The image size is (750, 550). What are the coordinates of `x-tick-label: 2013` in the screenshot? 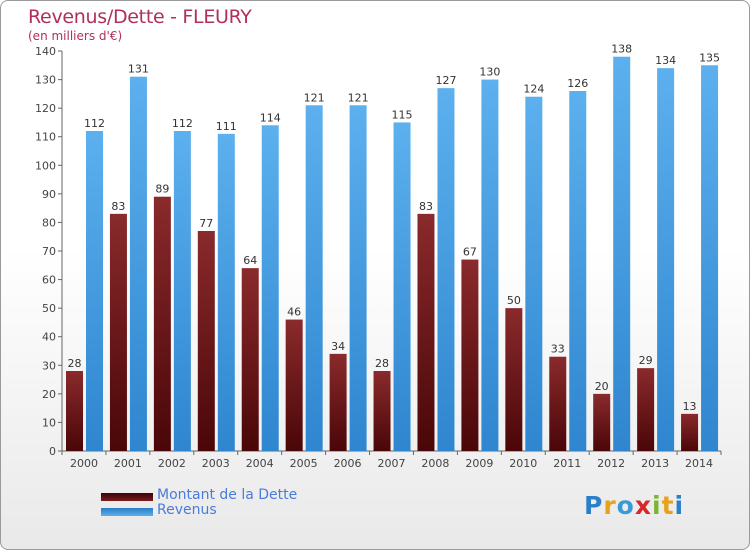 It's located at (655, 463).